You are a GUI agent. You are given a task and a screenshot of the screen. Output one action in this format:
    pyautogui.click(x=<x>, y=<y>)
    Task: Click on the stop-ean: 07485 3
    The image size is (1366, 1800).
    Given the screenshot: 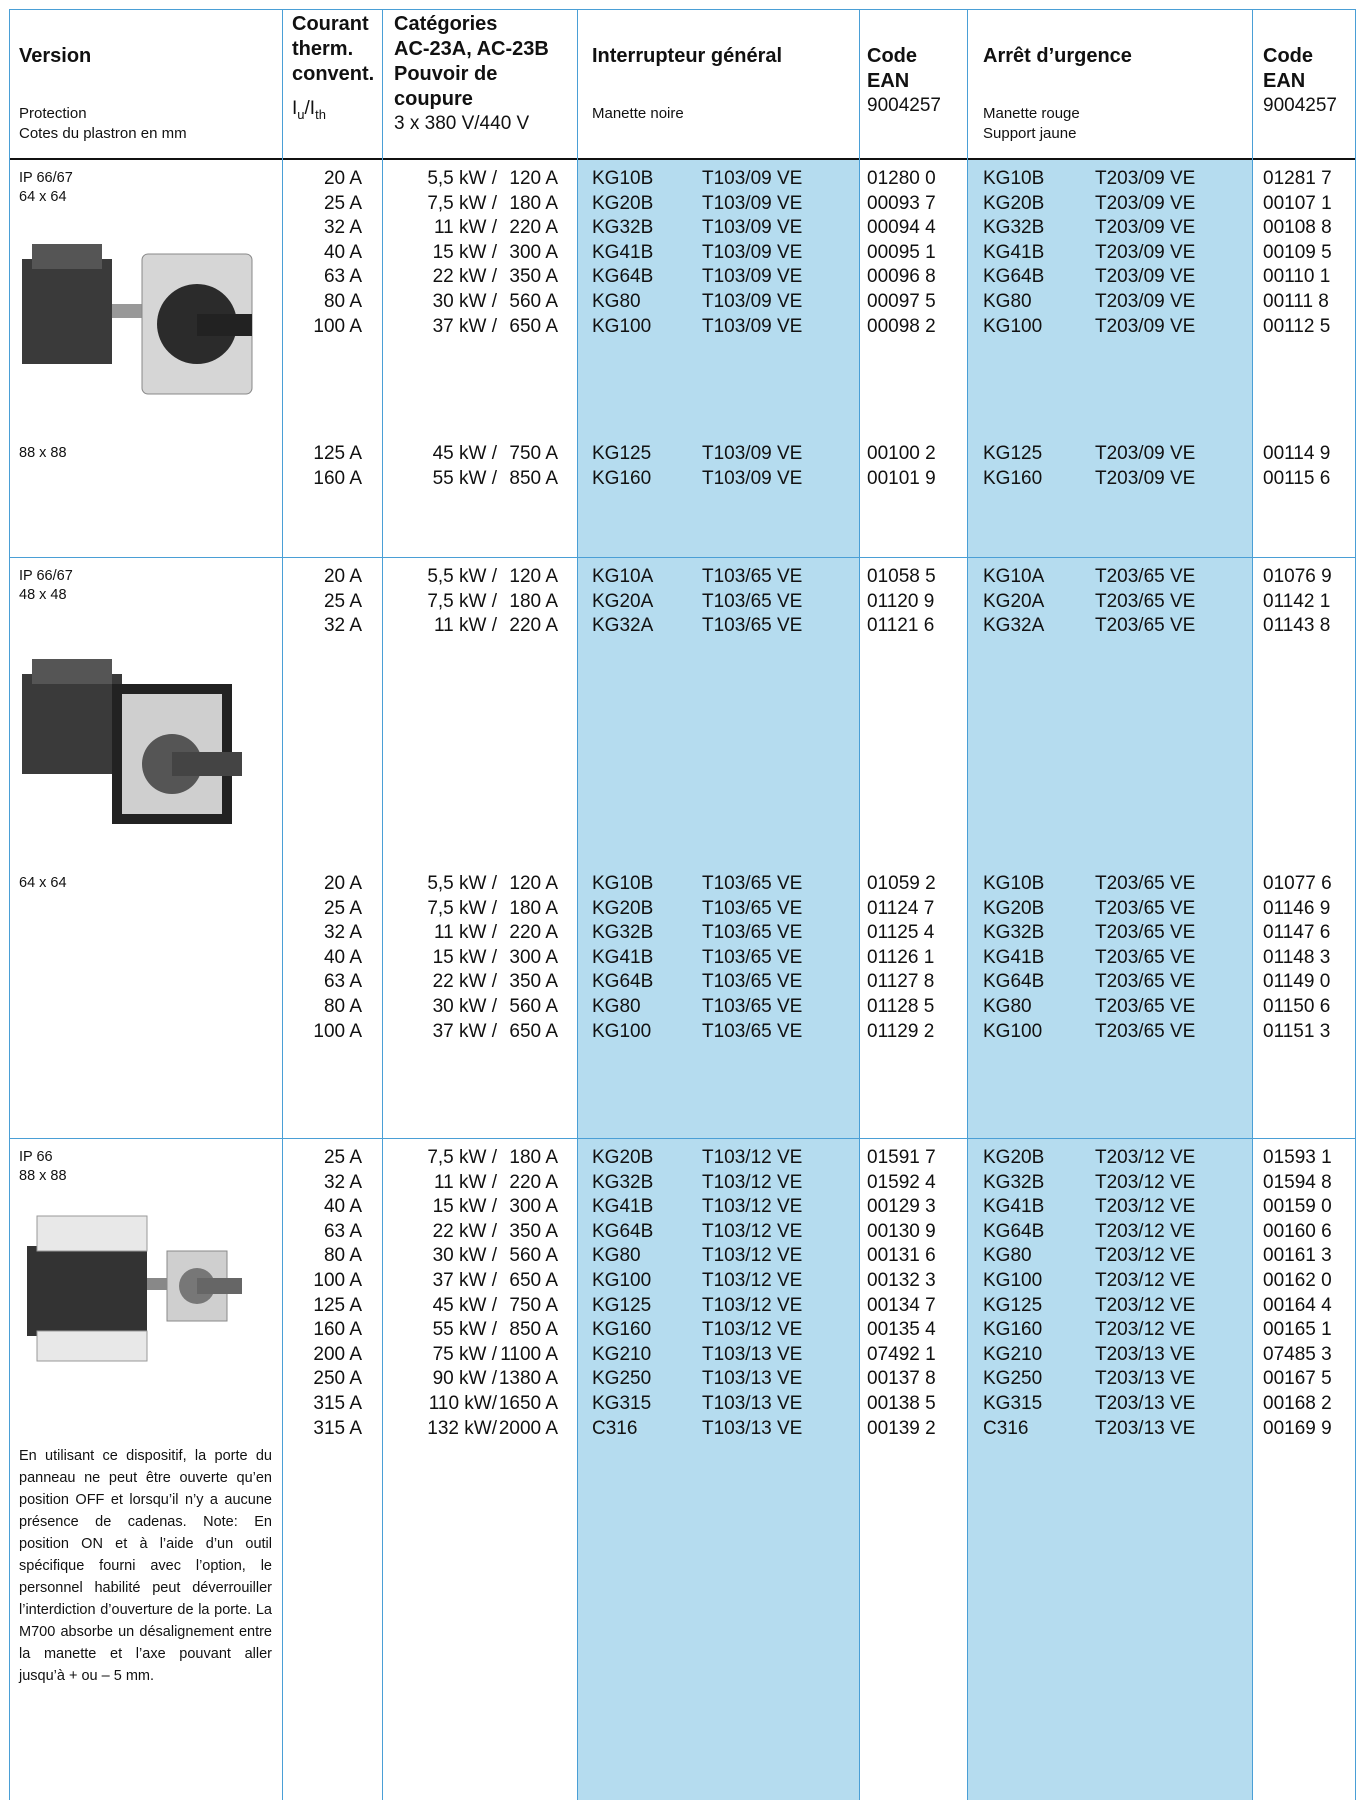 What is the action you would take?
    pyautogui.click(x=1297, y=1354)
    